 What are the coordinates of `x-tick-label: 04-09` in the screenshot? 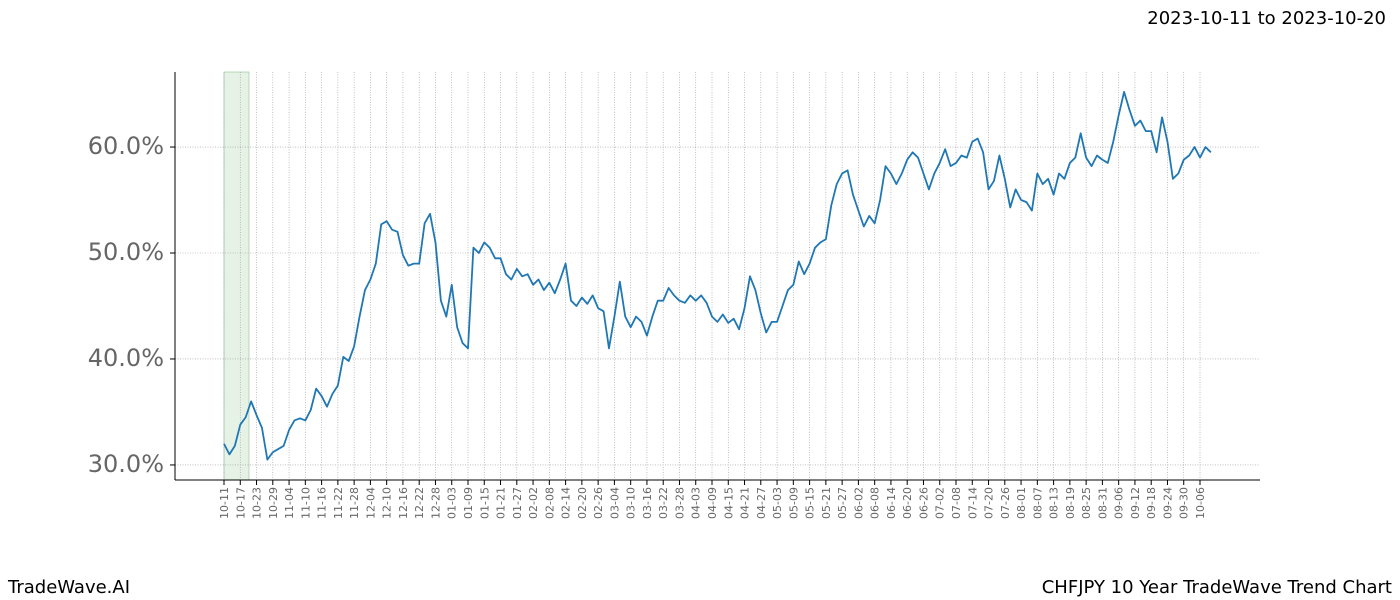 It's located at (712, 503).